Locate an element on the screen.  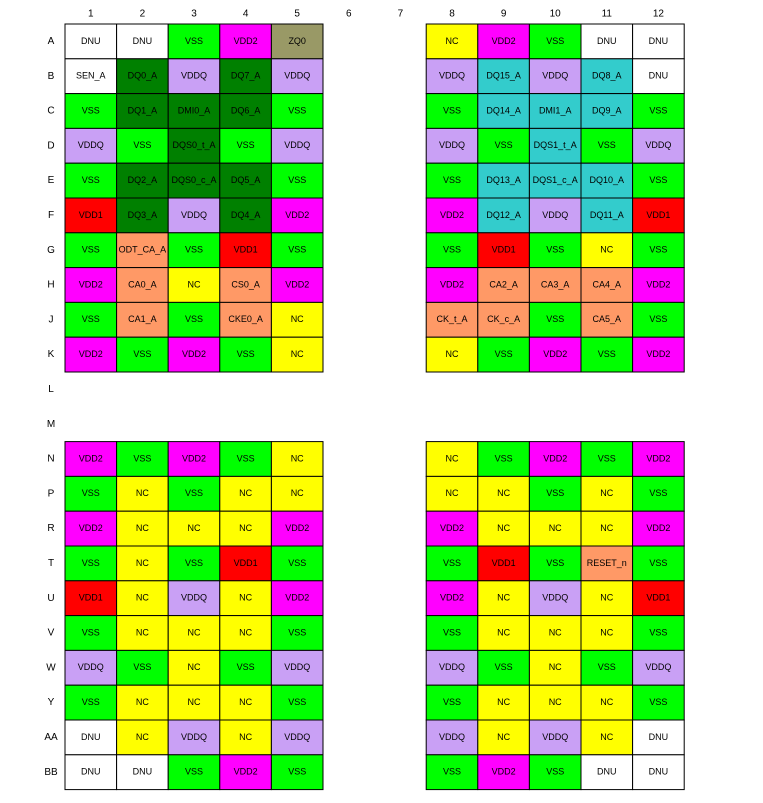
ball-signal: DQ11_A is located at coordinates (607, 215).